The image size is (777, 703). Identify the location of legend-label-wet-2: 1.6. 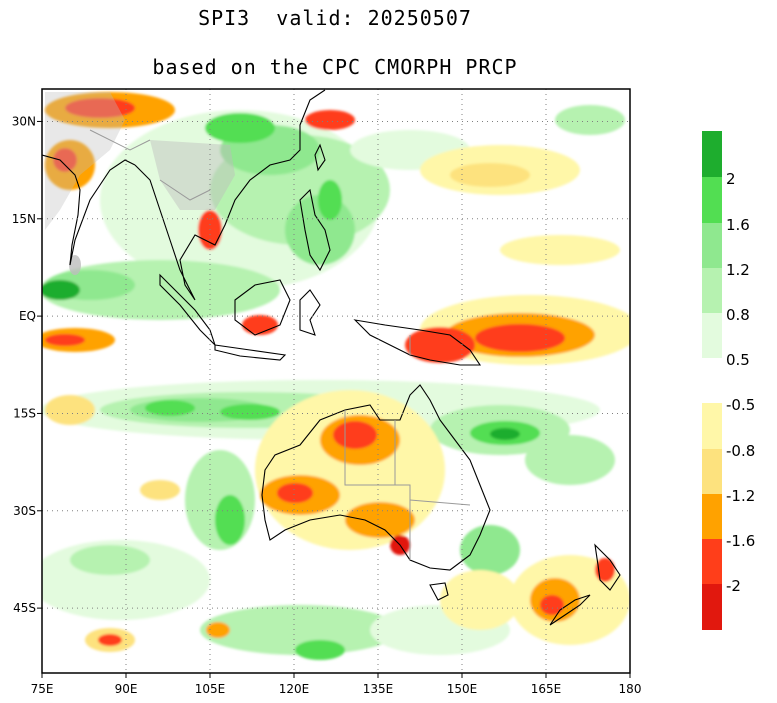
(738, 225).